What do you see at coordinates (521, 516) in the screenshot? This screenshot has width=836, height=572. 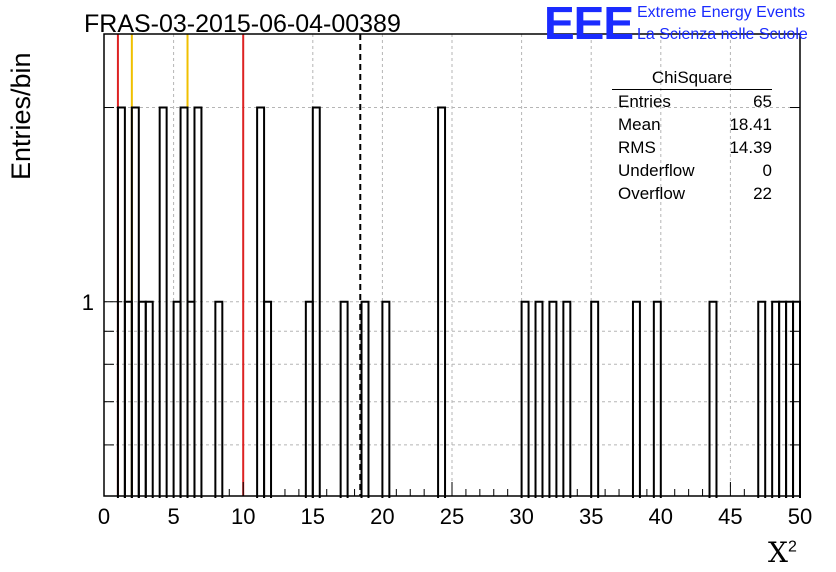 I see `x-tick-label: 30` at bounding box center [521, 516].